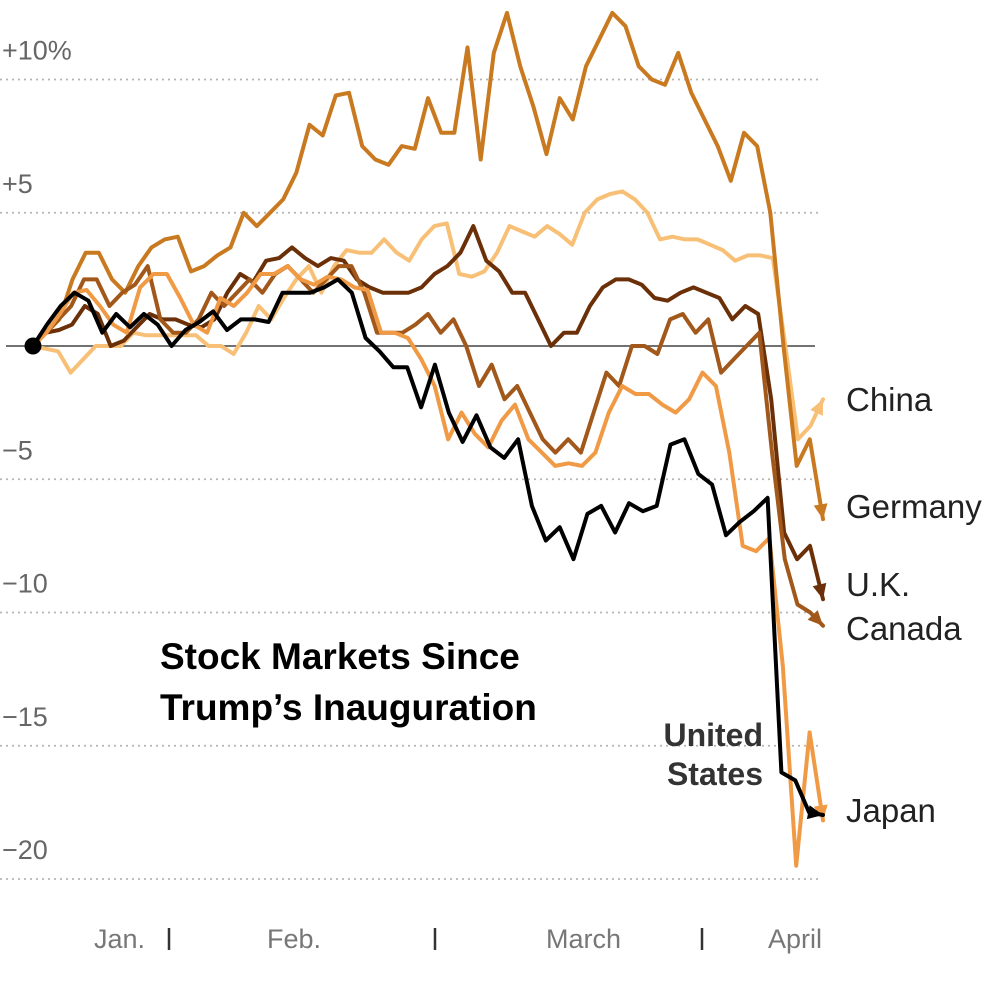 The width and height of the screenshot is (1000, 1000). Describe the element at coordinates (119, 939) in the screenshot. I see `x-label-jan: Jan.` at that location.